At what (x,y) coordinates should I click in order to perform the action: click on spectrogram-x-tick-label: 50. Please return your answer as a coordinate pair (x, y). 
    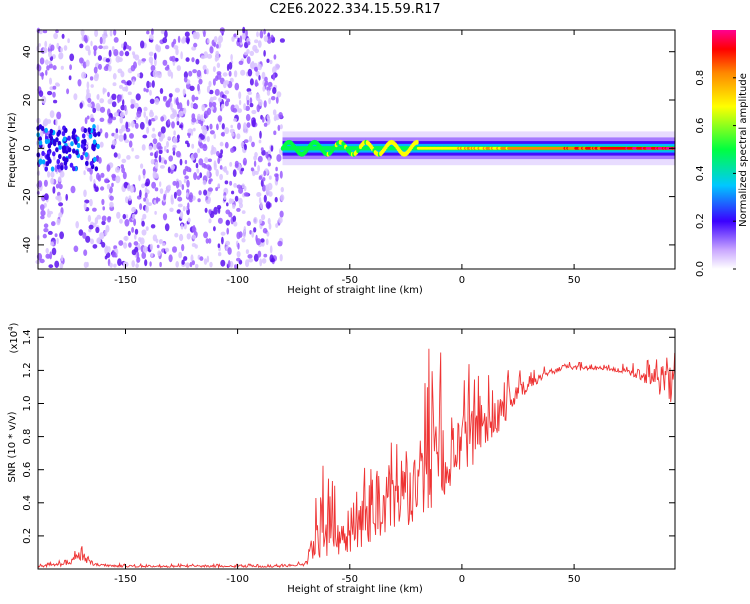
    Looking at the image, I should click on (574, 280).